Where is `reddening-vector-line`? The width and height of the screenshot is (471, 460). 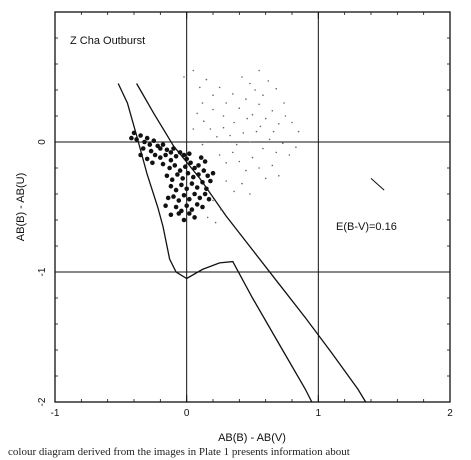
reddening-vector-line is located at coordinates (377, 184).